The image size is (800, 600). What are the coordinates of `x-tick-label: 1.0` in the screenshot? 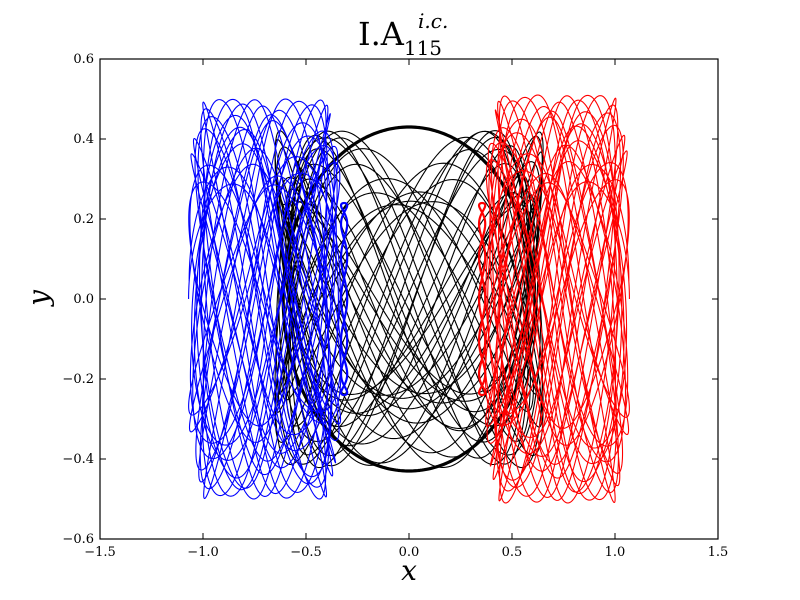 It's located at (615, 552).